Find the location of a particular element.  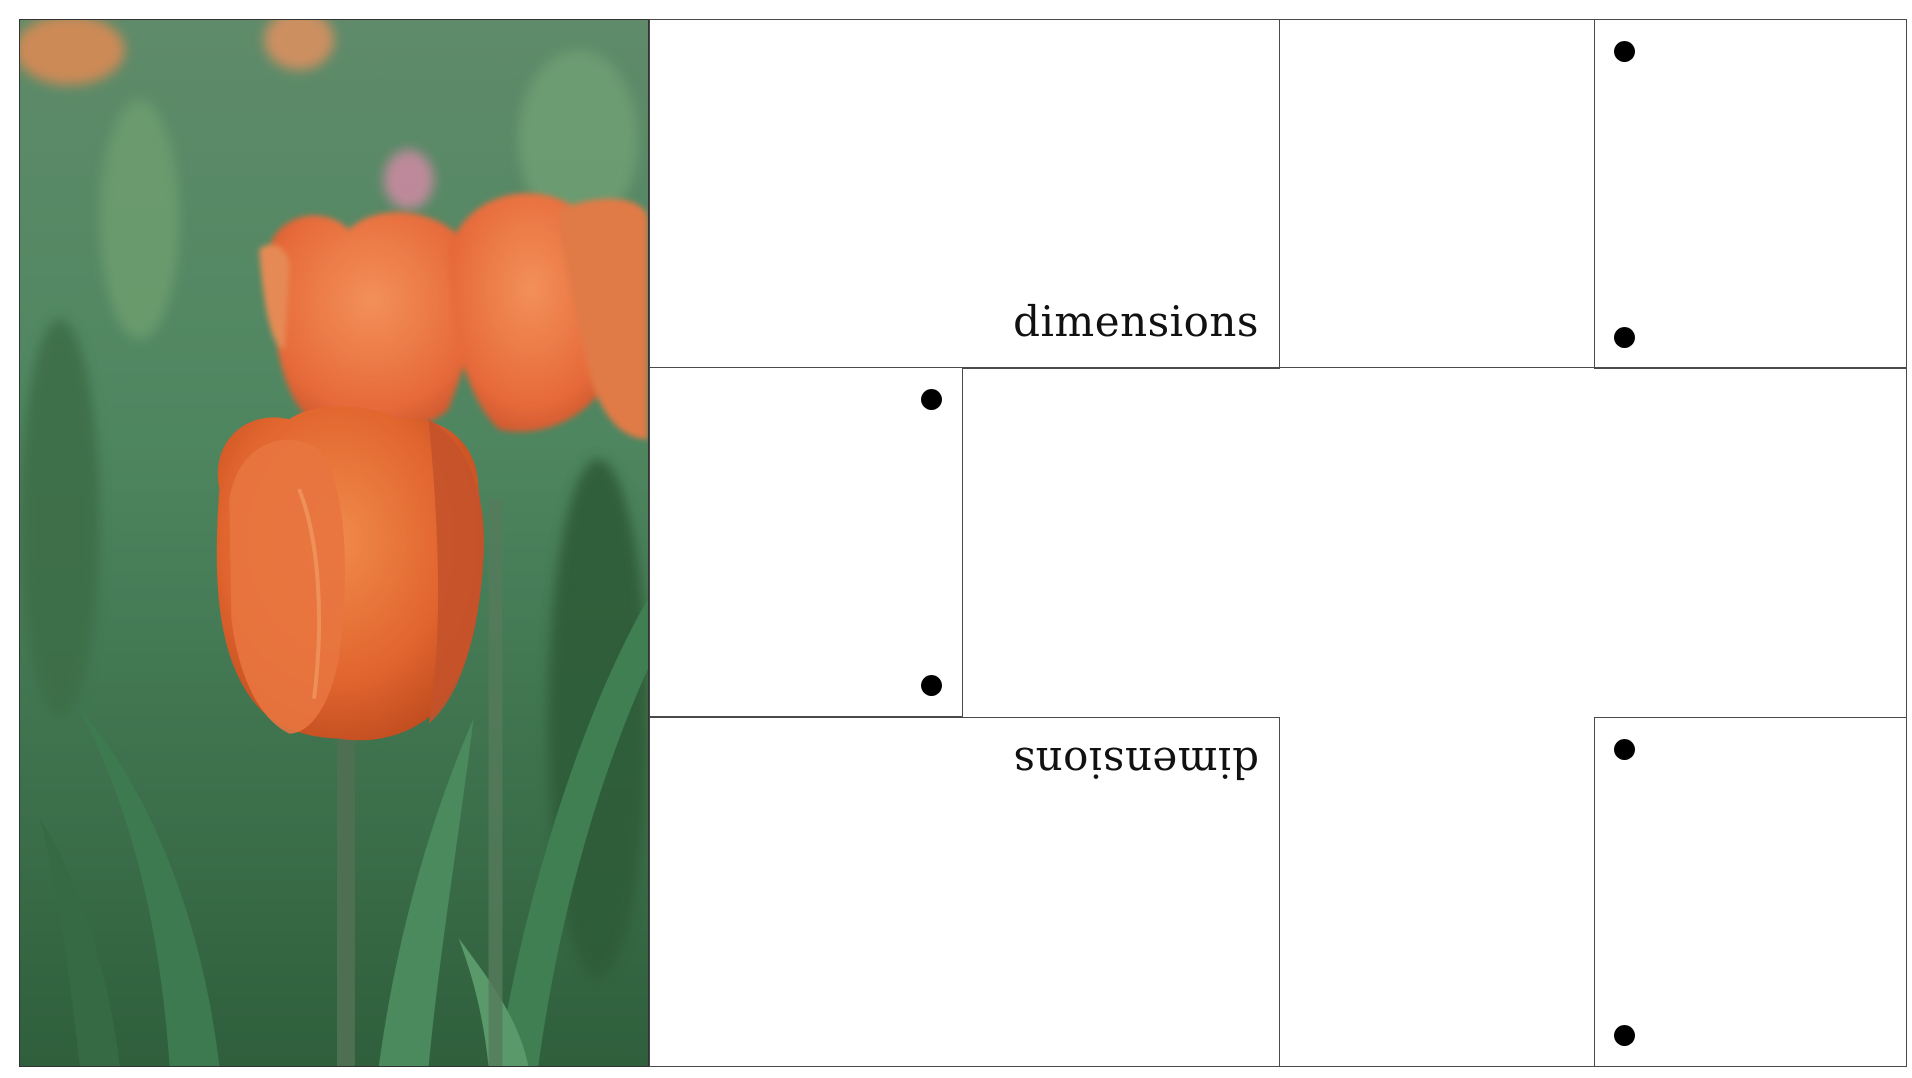

panel-bottom-right is located at coordinates (1750, 892).